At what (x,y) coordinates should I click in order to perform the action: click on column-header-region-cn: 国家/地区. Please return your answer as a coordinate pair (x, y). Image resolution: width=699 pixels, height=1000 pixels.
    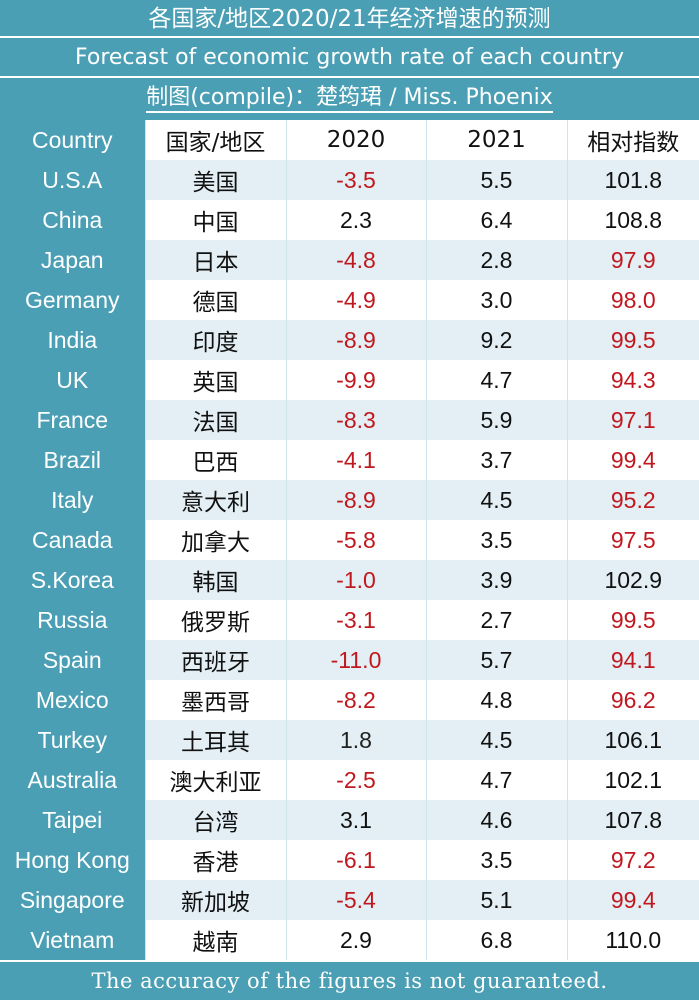
    Looking at the image, I should click on (215, 140).